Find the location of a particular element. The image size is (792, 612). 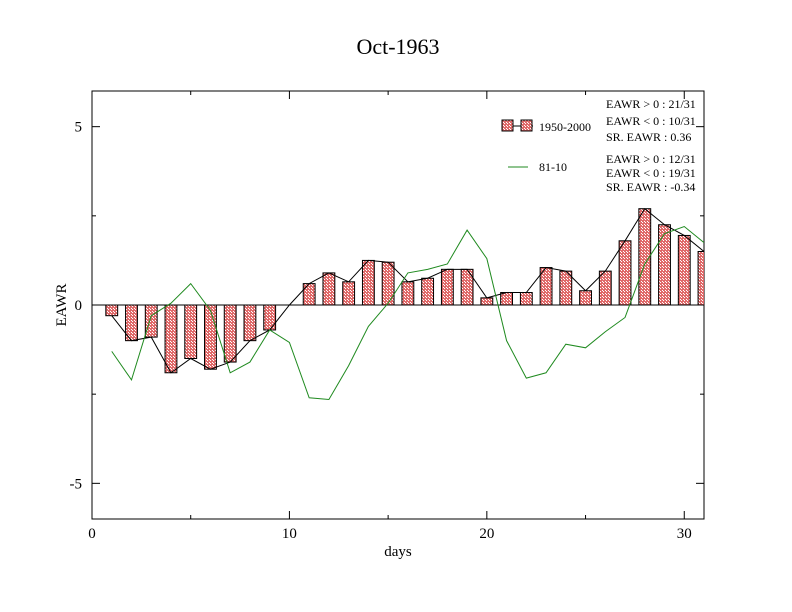

x-tick-label: 30 is located at coordinates (684, 534).